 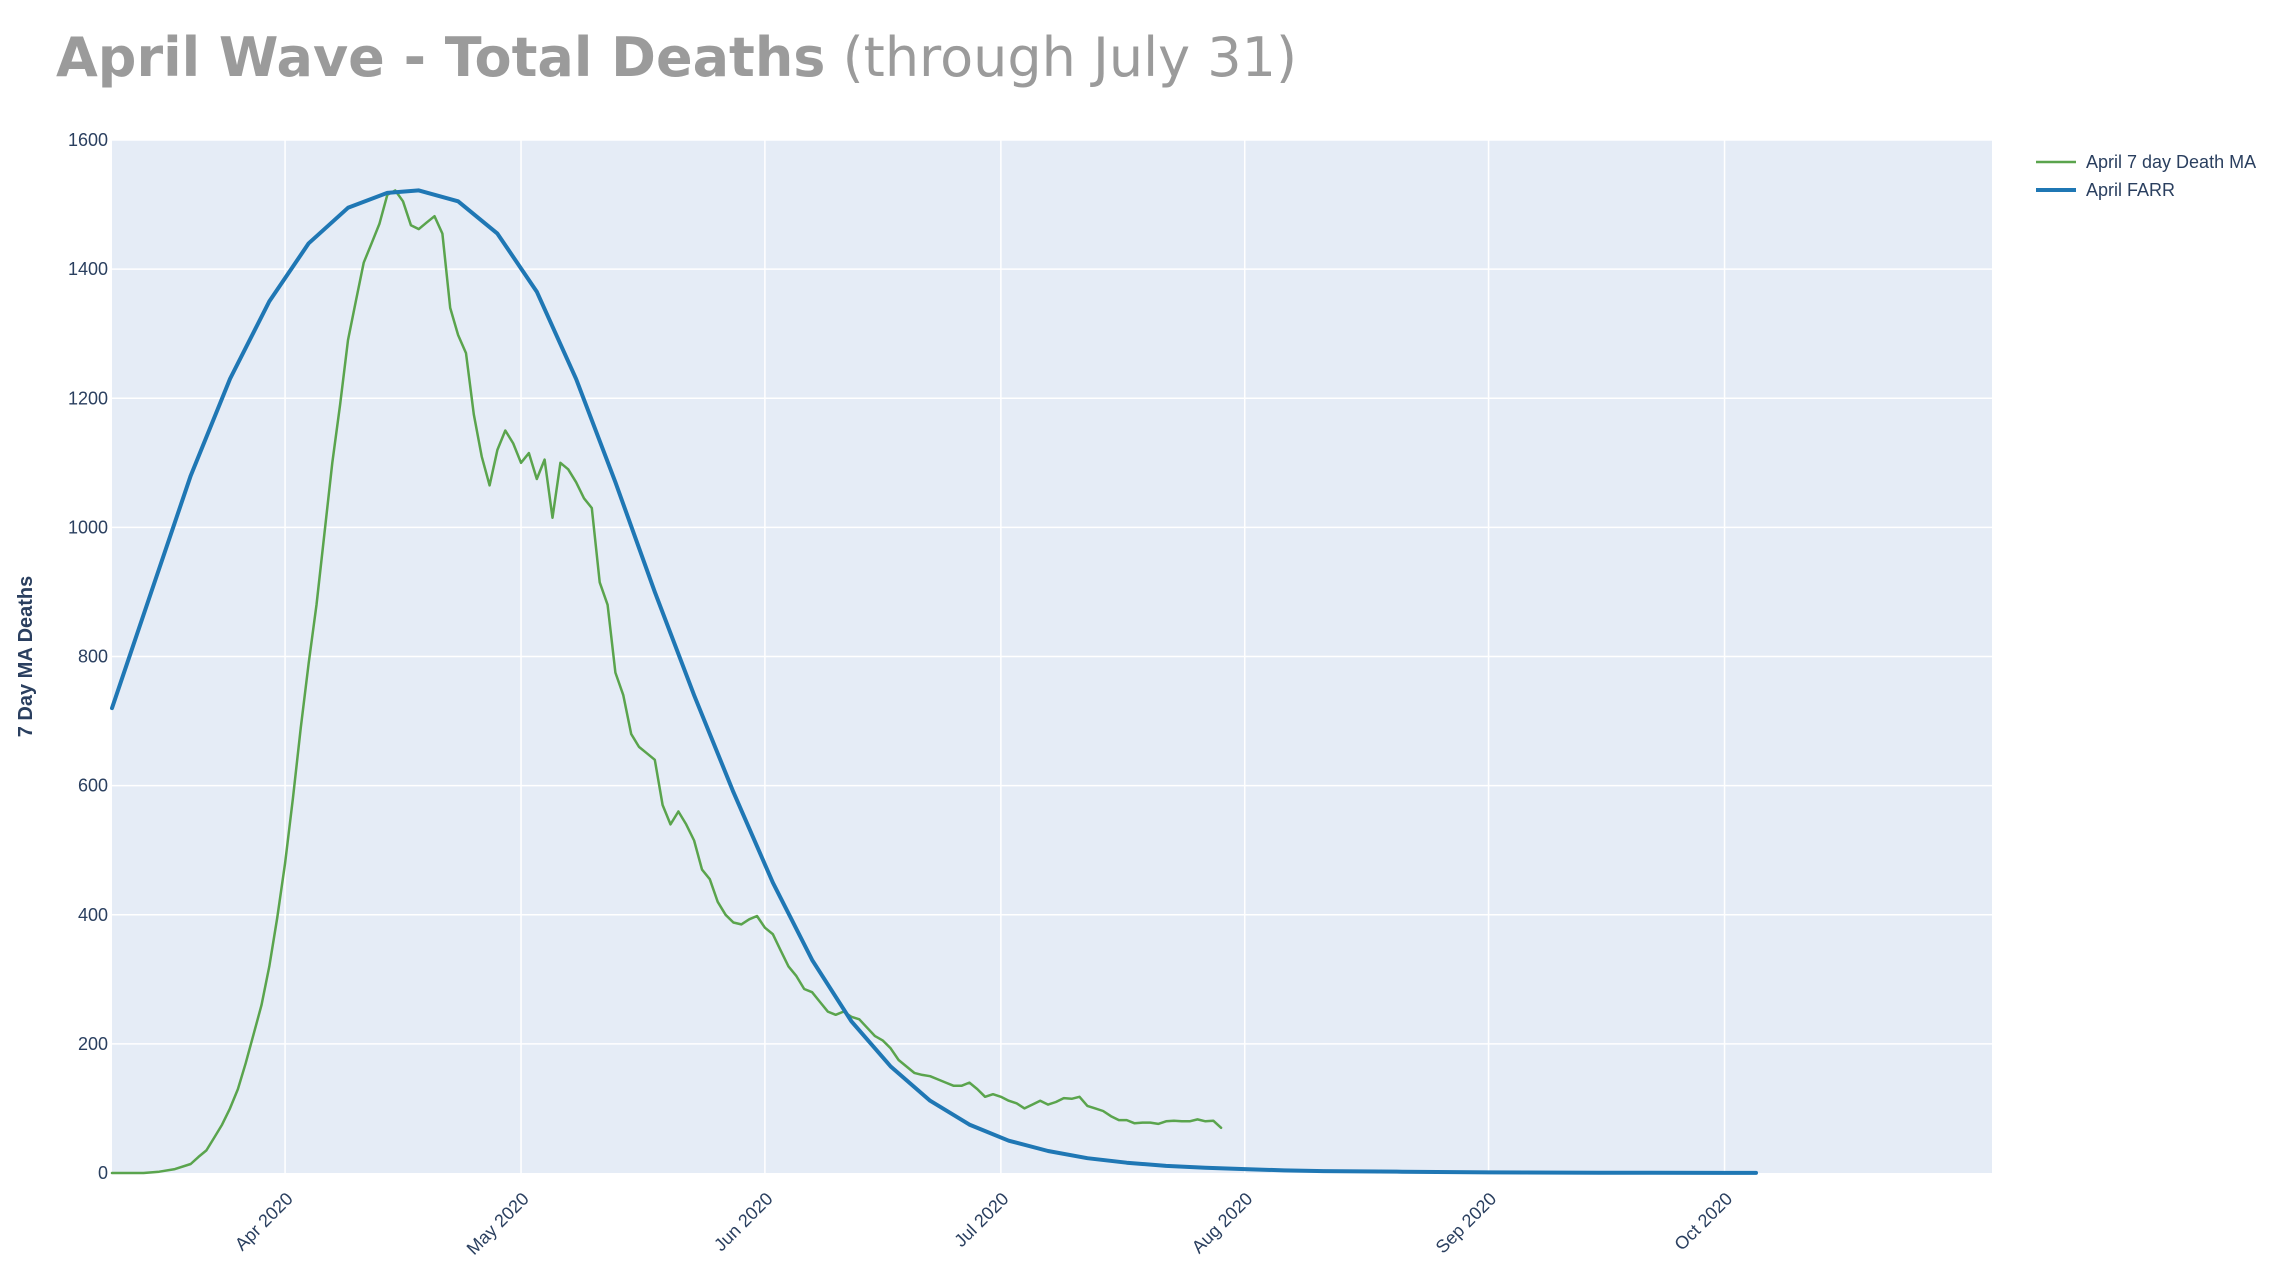 What do you see at coordinates (88, 398) in the screenshot?
I see `y-tick-label: 1200` at bounding box center [88, 398].